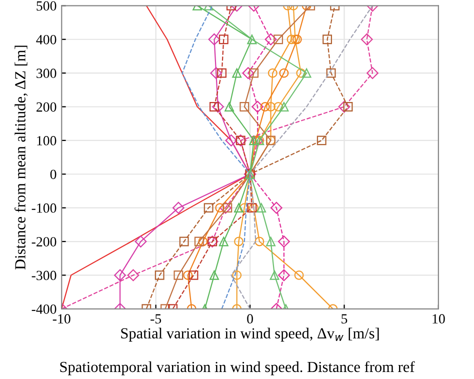 This screenshot has width=474, height=379. I want to click on y-tick-label: -100, so click(44, 208).